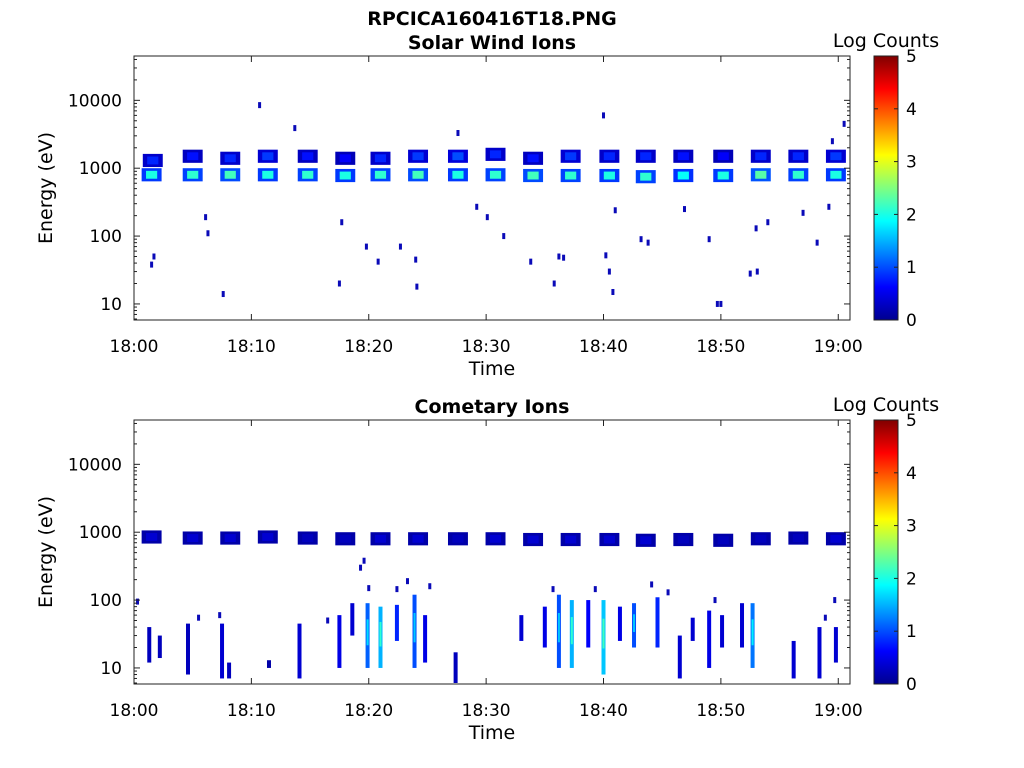 The image size is (1024, 768). What do you see at coordinates (603, 347) in the screenshot?
I see `x-tick-label: 18:40` at bounding box center [603, 347].